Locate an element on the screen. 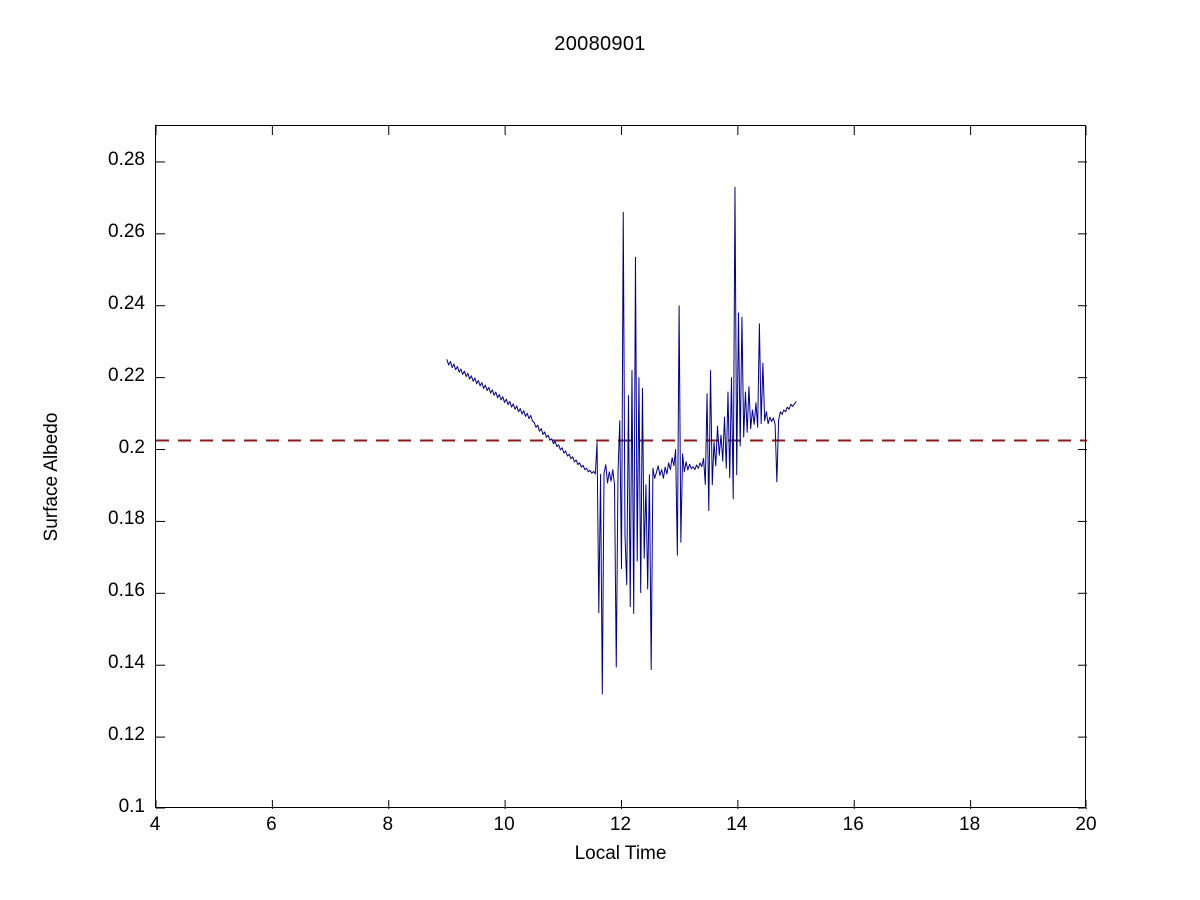 Image resolution: width=1200 pixels, height=900 pixels. x-tick-label: 16 is located at coordinates (853, 824).